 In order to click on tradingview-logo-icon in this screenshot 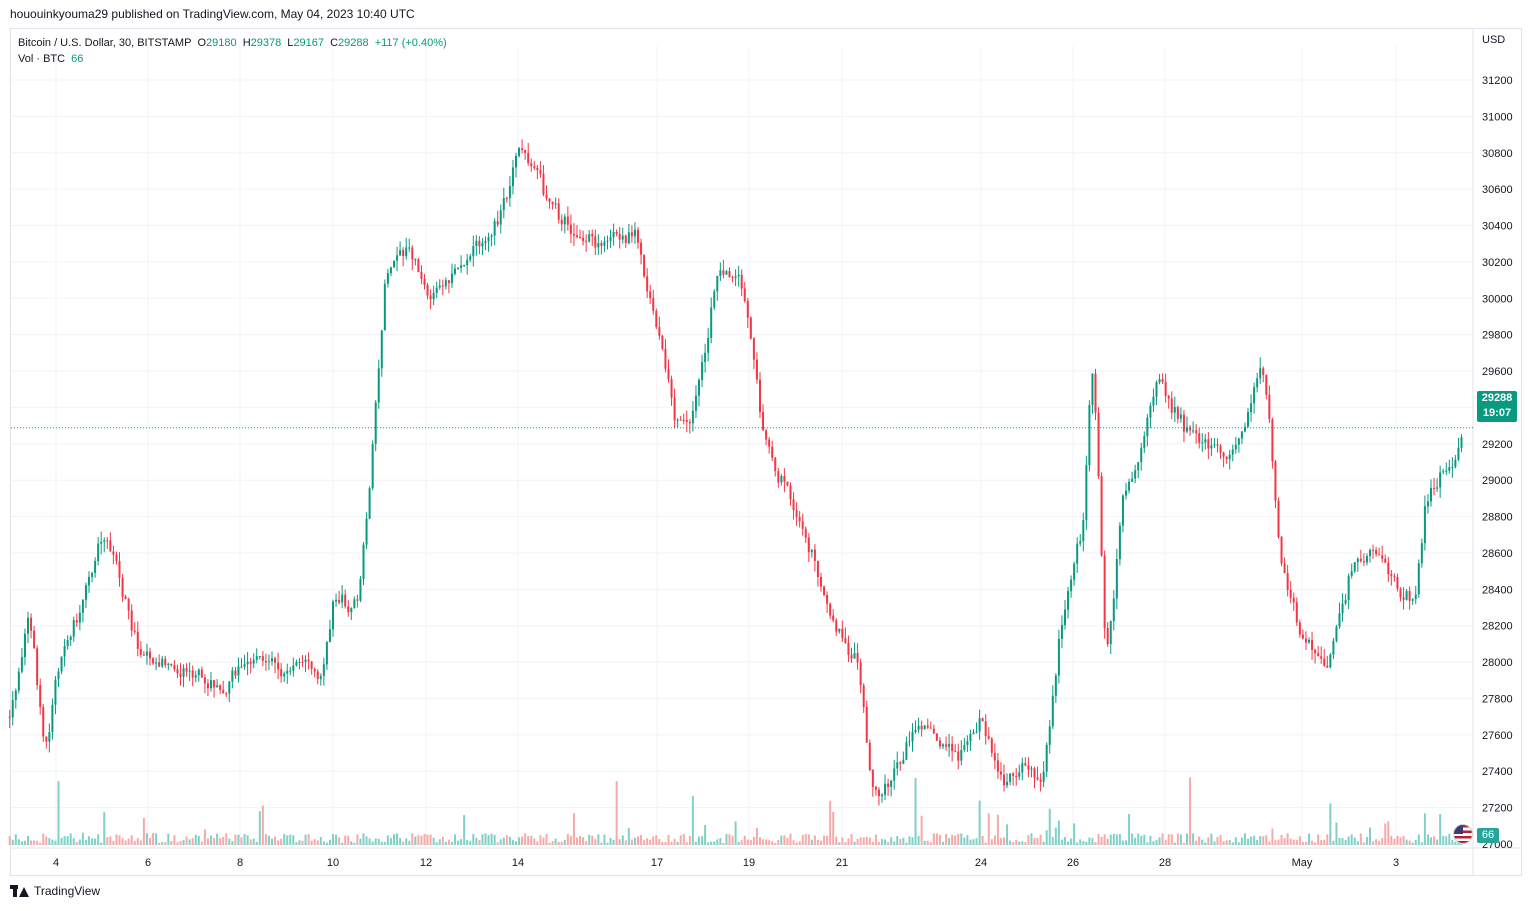, I will do `click(20, 891)`.